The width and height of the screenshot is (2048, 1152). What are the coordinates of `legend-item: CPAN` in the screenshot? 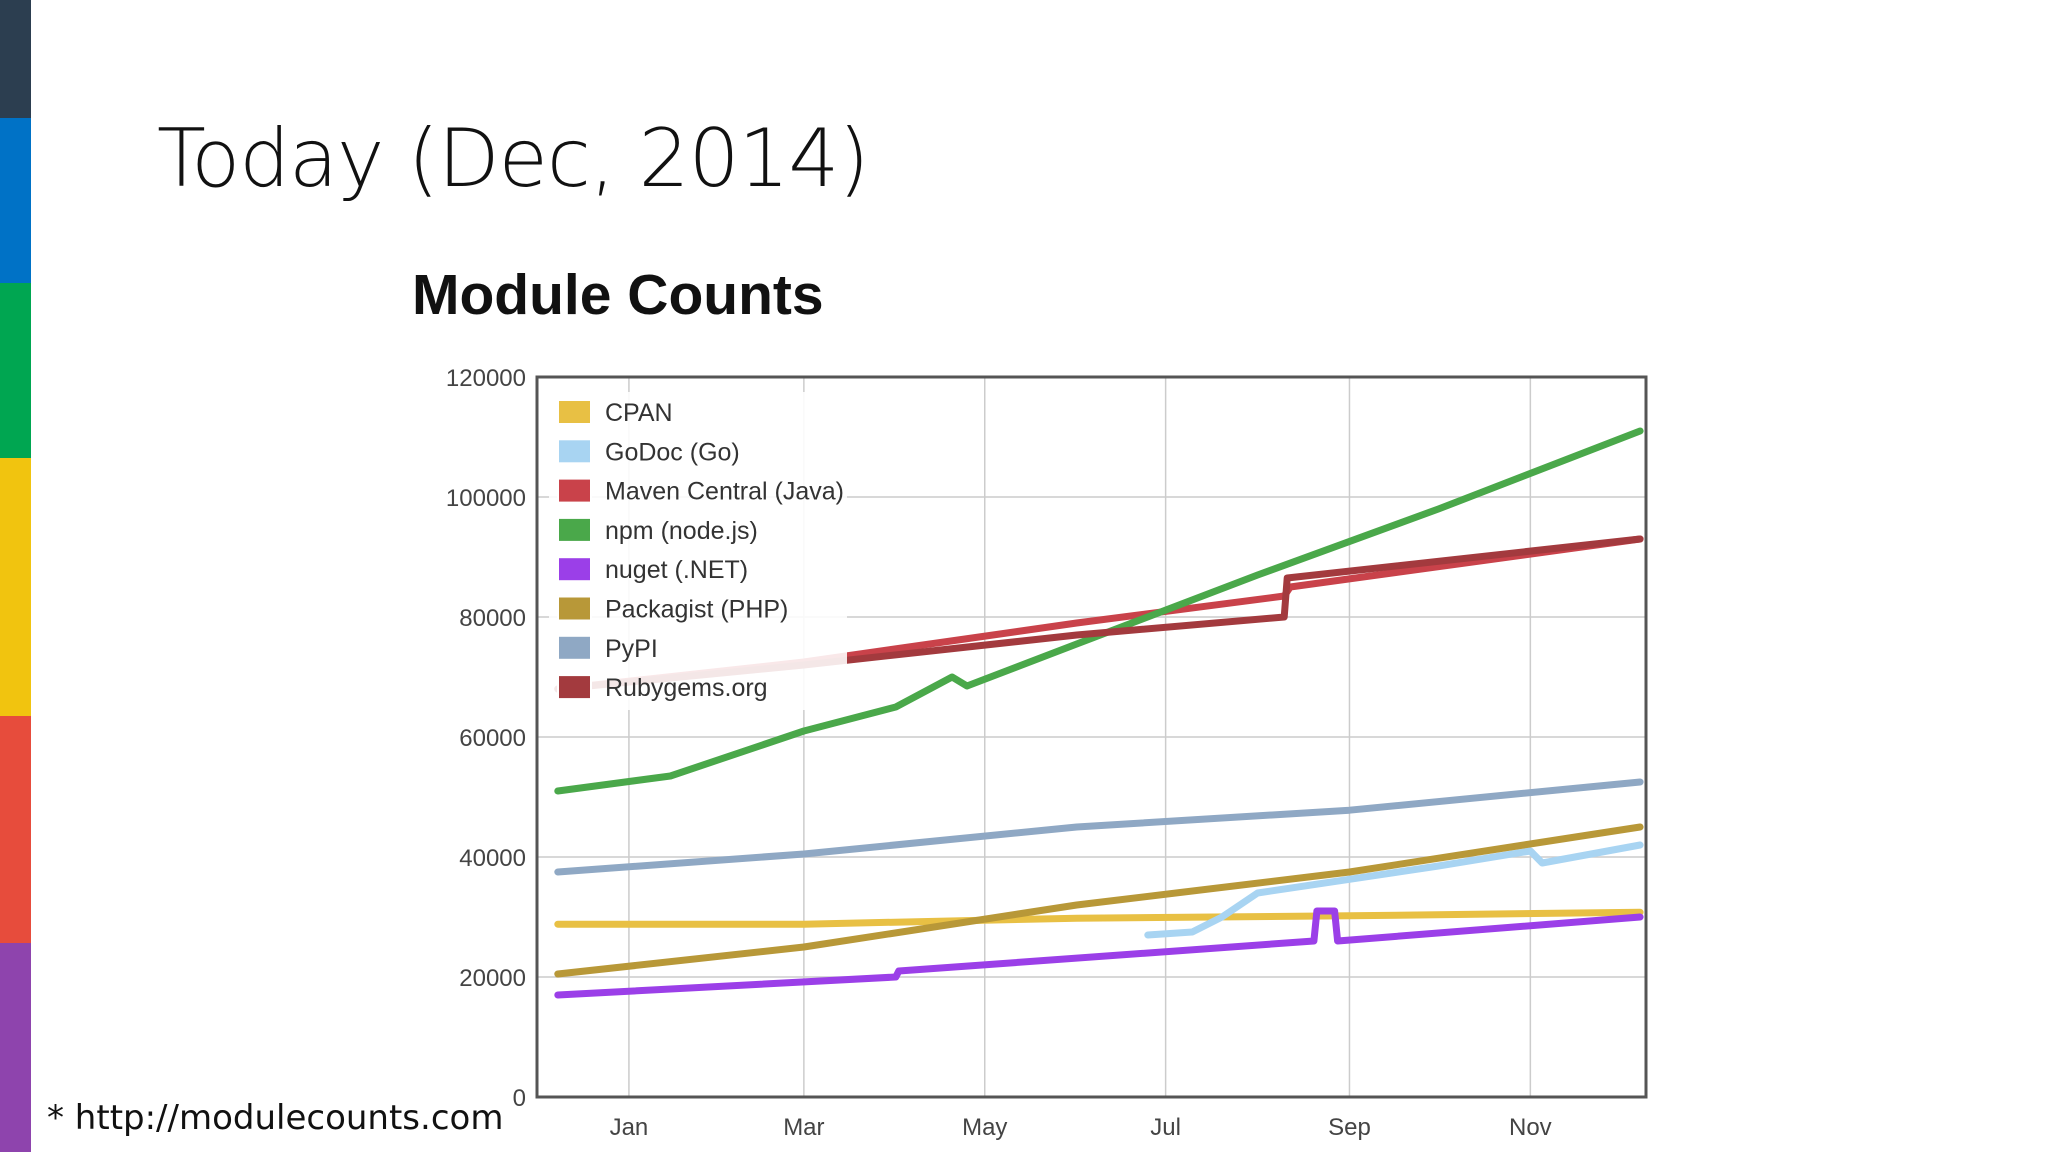 It's located at (615, 413).